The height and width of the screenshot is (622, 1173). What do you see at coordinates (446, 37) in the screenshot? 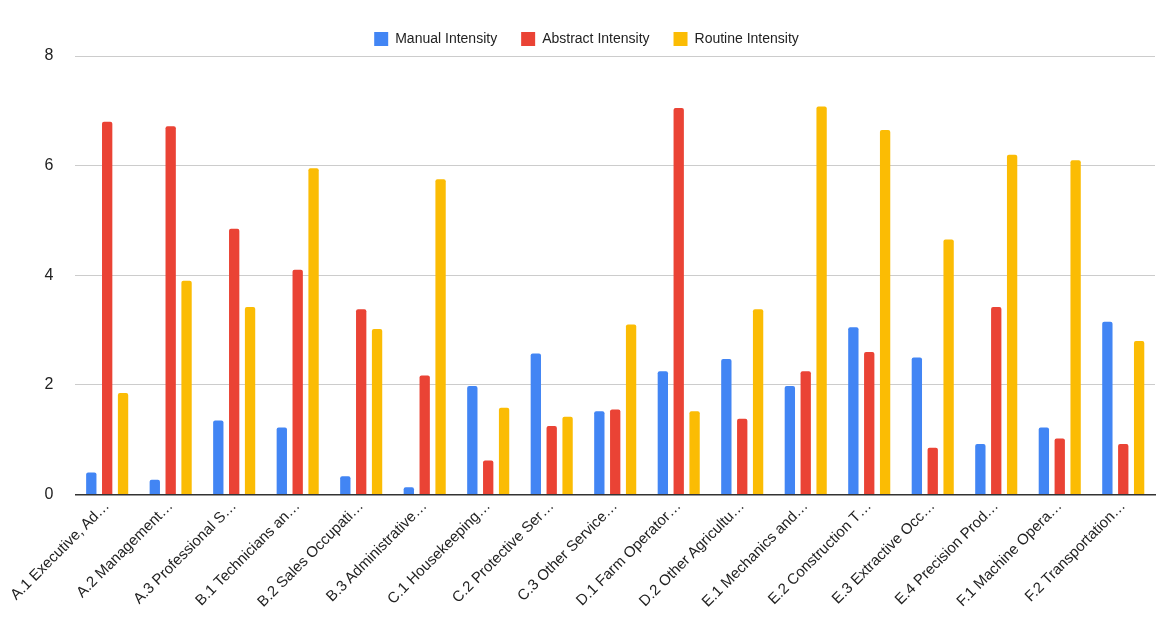
I see `legend-label: Manual Intensity` at bounding box center [446, 37].